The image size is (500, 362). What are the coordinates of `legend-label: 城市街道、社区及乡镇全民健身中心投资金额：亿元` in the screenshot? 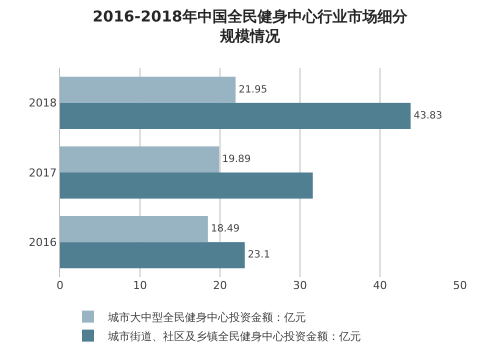 It's located at (234, 336).